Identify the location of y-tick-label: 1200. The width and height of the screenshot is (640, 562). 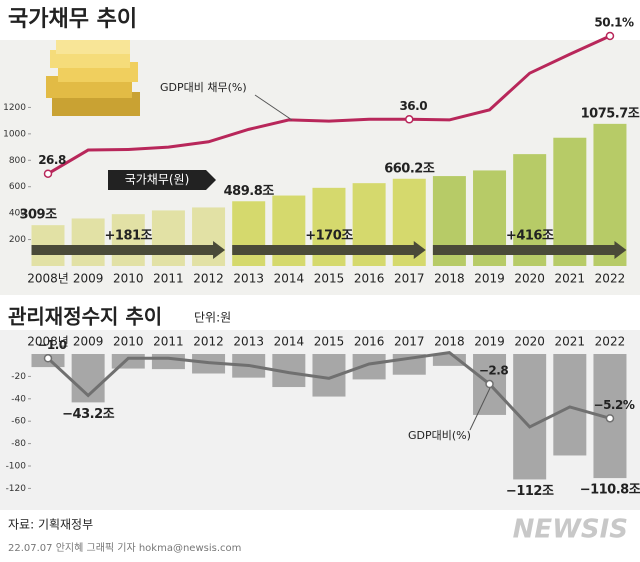
(14, 108).